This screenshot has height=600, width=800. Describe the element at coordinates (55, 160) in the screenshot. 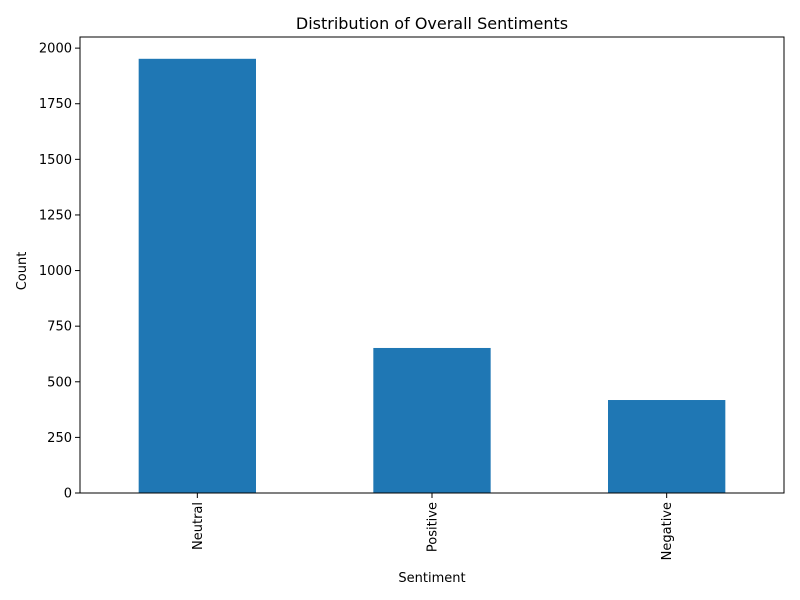

I see `y-tick-label-1500: 1500` at that location.